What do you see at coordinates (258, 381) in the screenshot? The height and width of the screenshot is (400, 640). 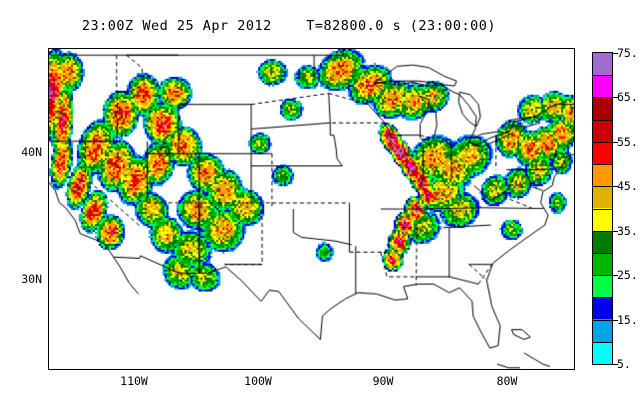 I see `x-axis-label-100w: 100W` at bounding box center [258, 381].